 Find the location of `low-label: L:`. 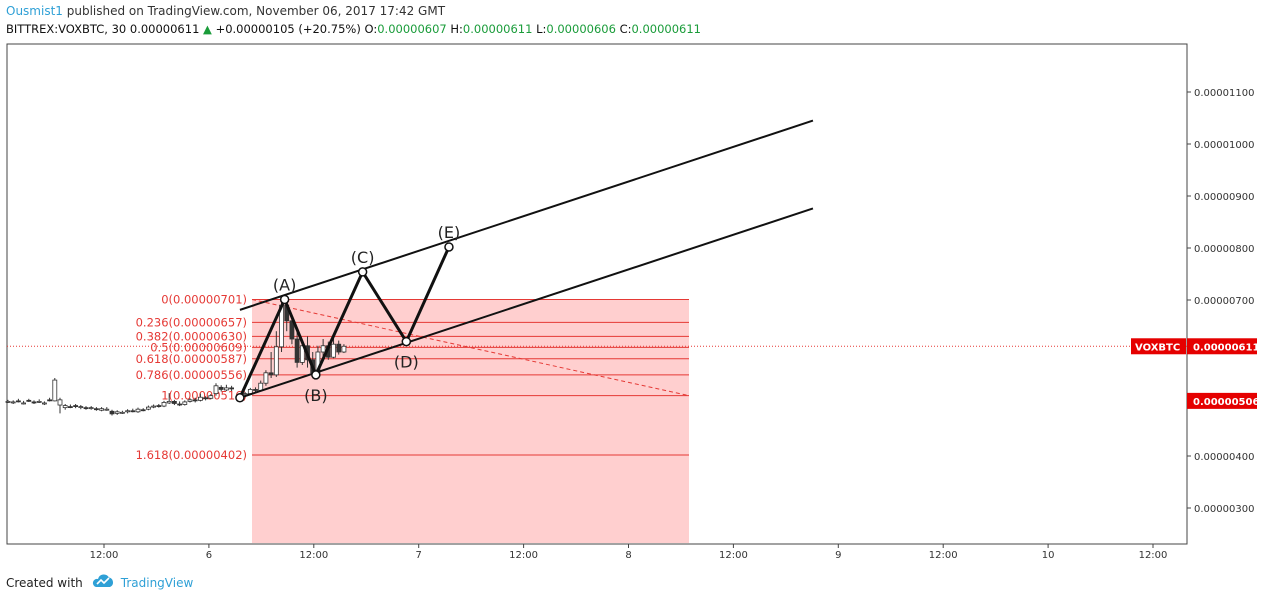

low-label: L: is located at coordinates (541, 29).